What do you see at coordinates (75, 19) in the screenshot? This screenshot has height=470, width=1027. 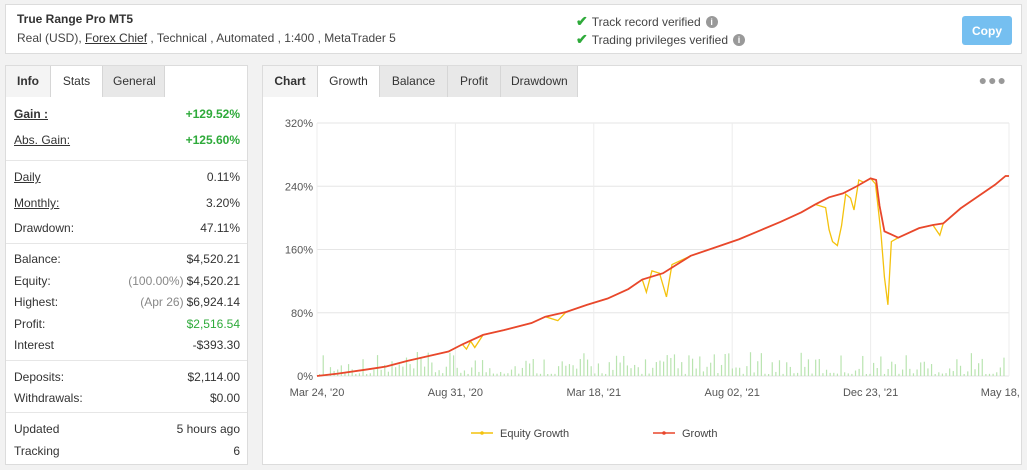 I see `system-title: True Range Pro MT5` at bounding box center [75, 19].